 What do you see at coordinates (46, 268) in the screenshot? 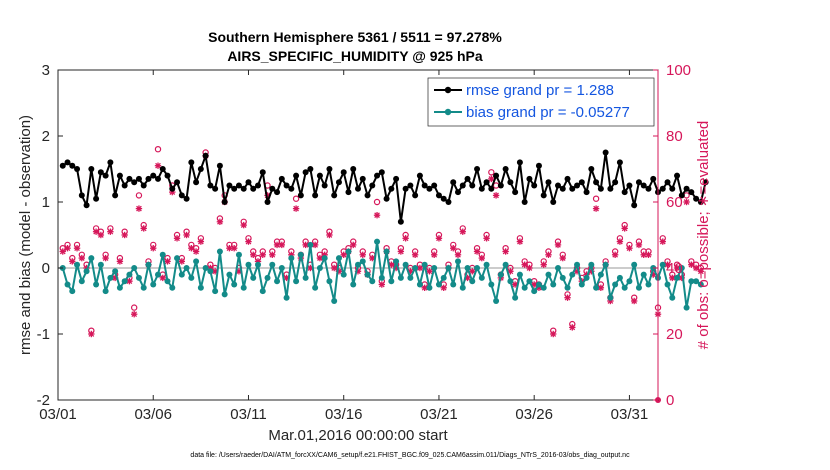
I see `y-tick-label: 0` at bounding box center [46, 268].